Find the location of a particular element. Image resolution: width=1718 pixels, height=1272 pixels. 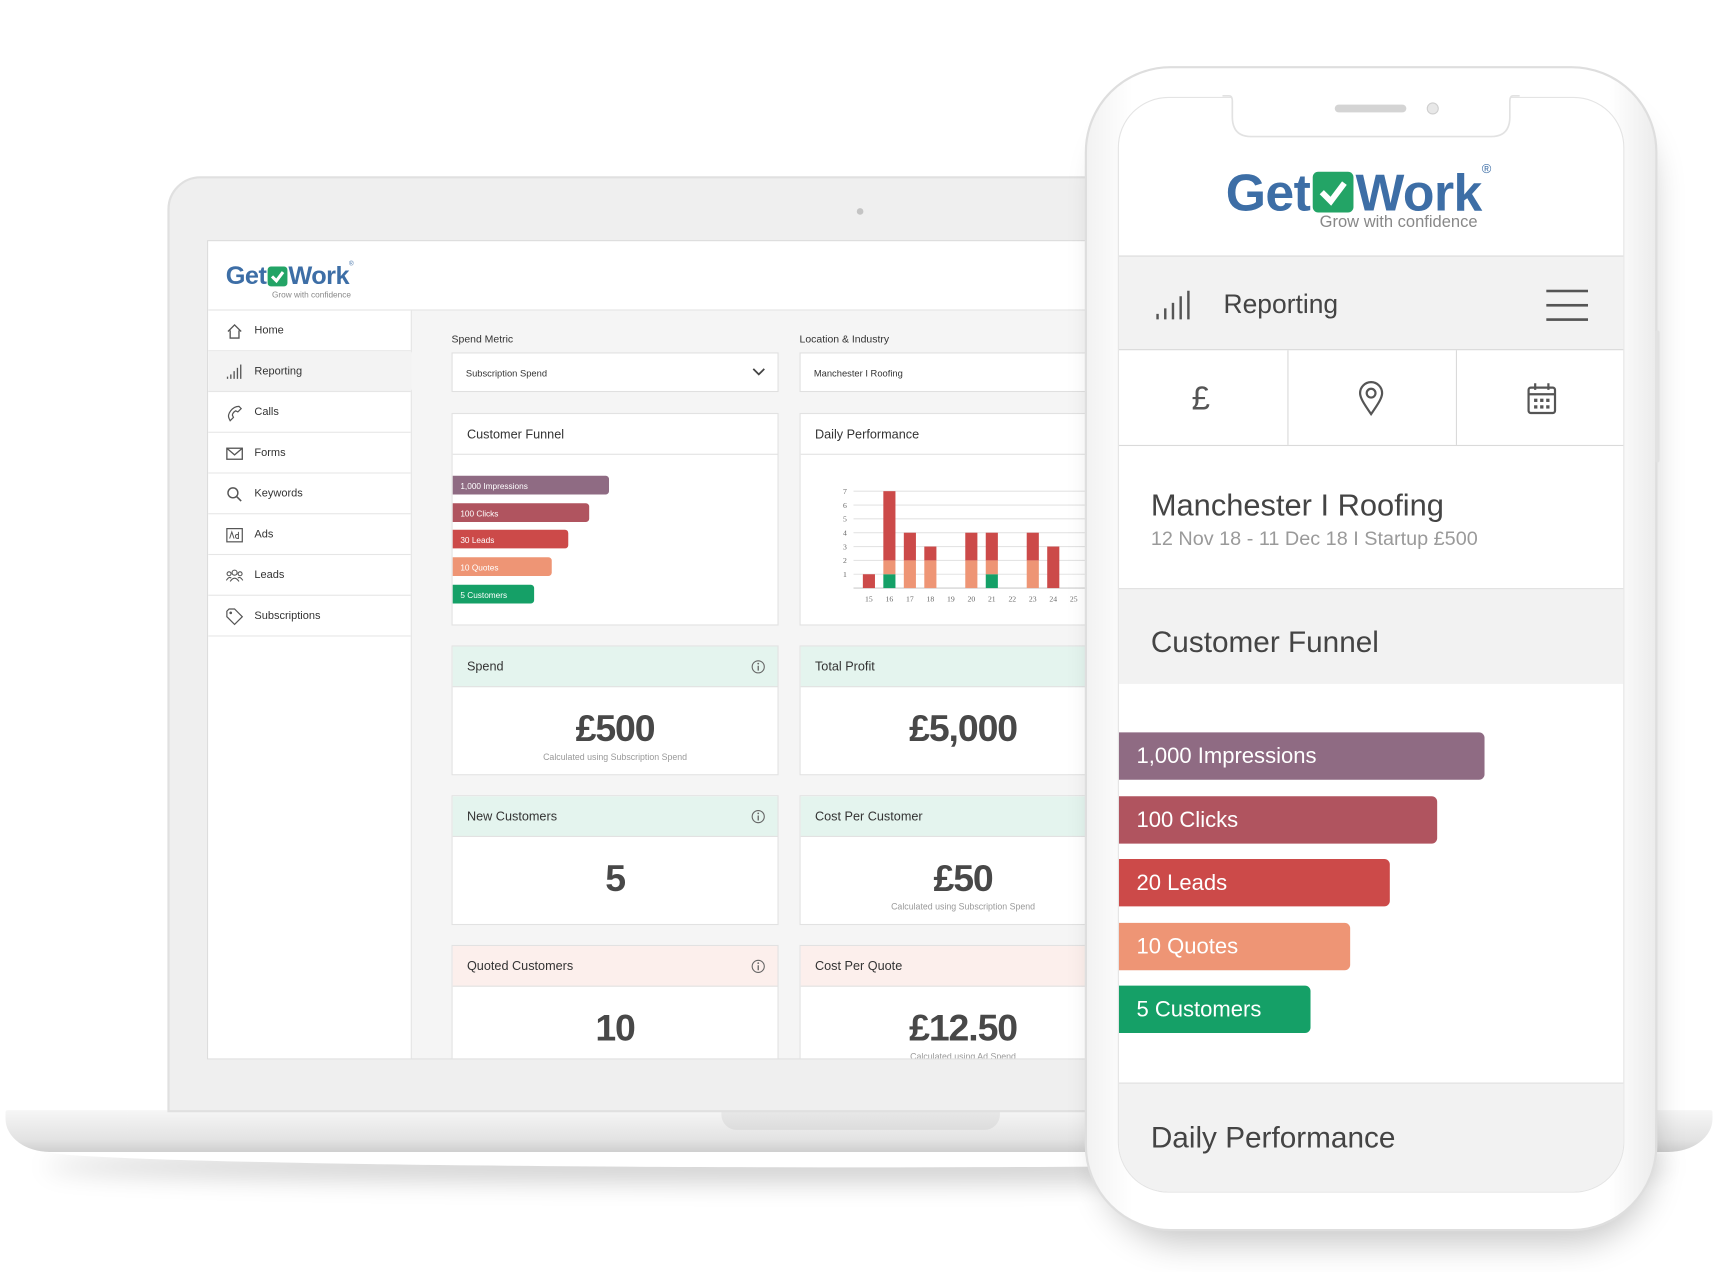

location-tab is located at coordinates (1372, 397).